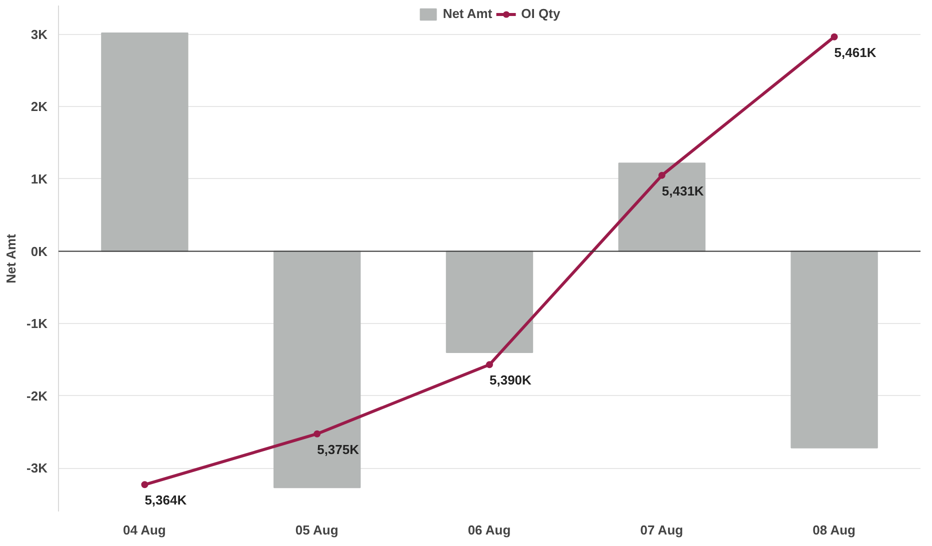 This screenshot has height=546, width=932. What do you see at coordinates (467, 13) in the screenshot?
I see `legend-label: Net Amt` at bounding box center [467, 13].